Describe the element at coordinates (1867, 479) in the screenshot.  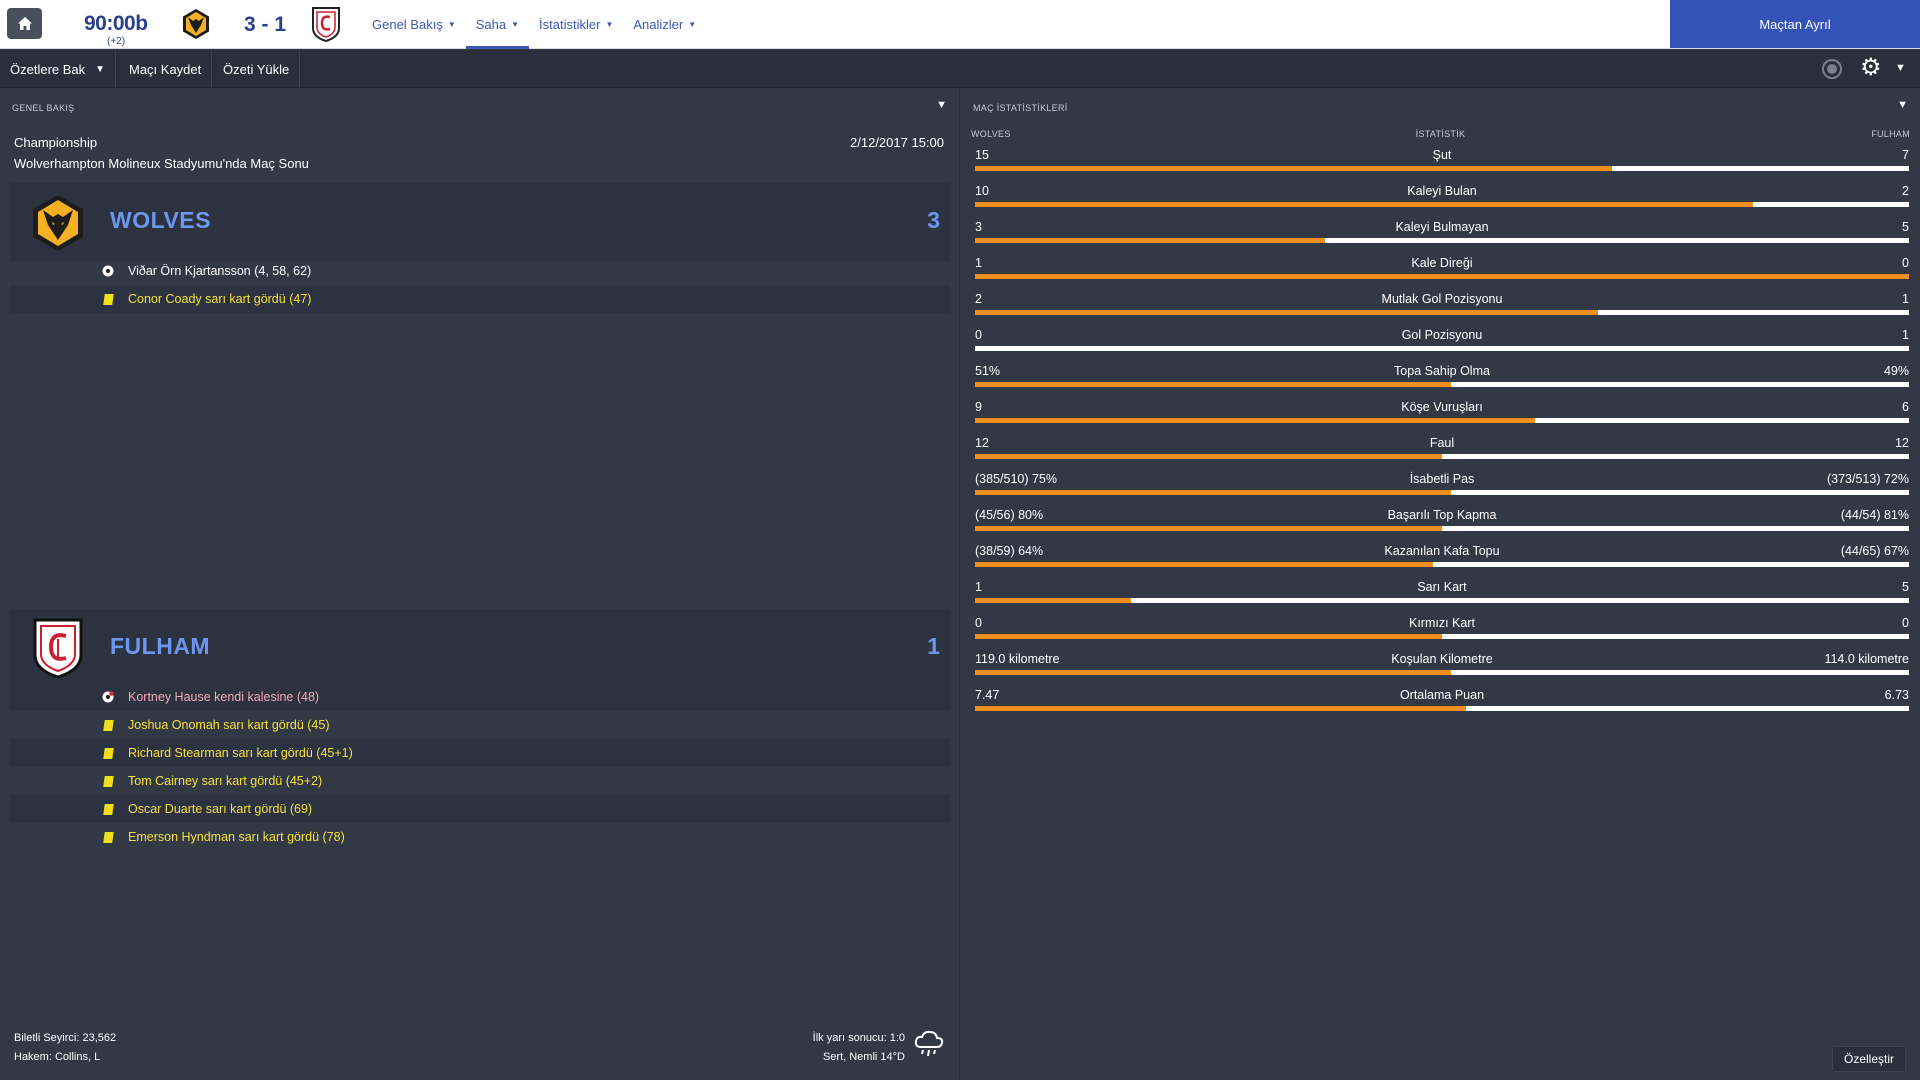
I see `stat-away-value: (373/513) 72%` at that location.